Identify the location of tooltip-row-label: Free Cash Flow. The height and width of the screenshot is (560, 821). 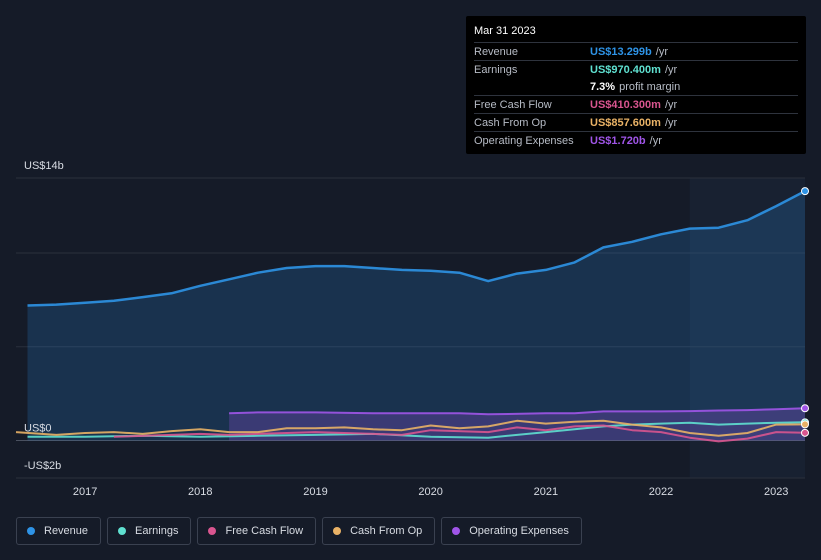
(513, 104).